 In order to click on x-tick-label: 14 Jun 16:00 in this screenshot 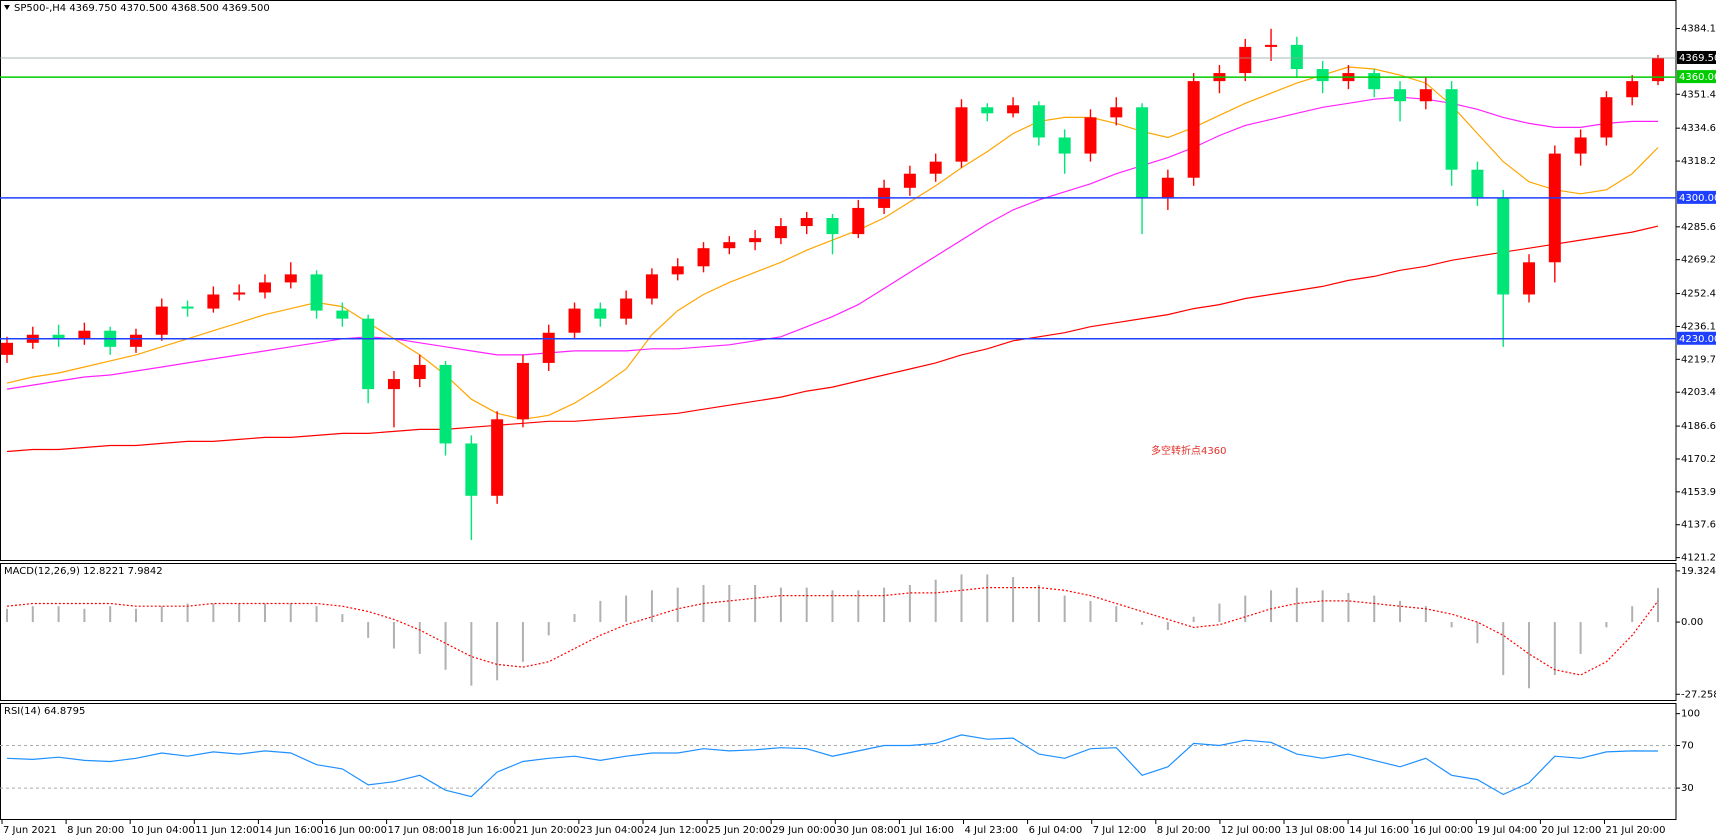, I will do `click(291, 830)`.